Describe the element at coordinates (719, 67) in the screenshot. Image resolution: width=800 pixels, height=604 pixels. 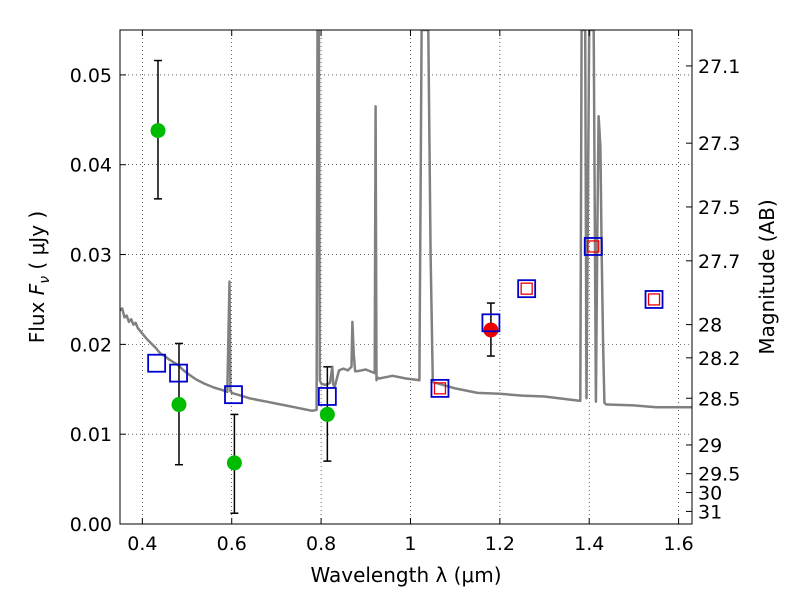
I see `mag-tick-label: 27.1` at that location.